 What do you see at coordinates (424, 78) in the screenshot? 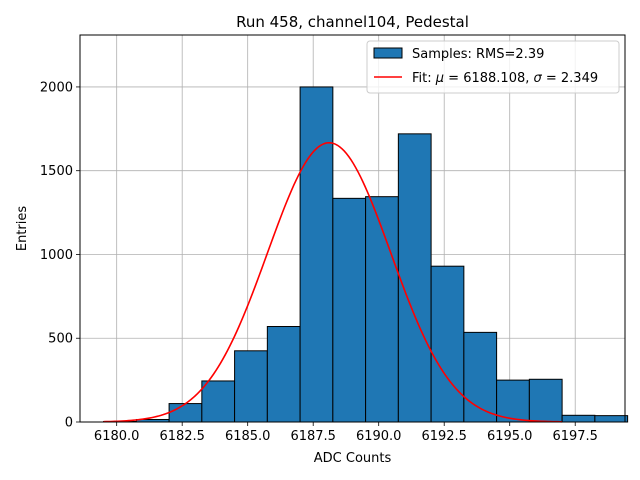
I see `legend-fit-prefix: Fit:` at bounding box center [424, 78].